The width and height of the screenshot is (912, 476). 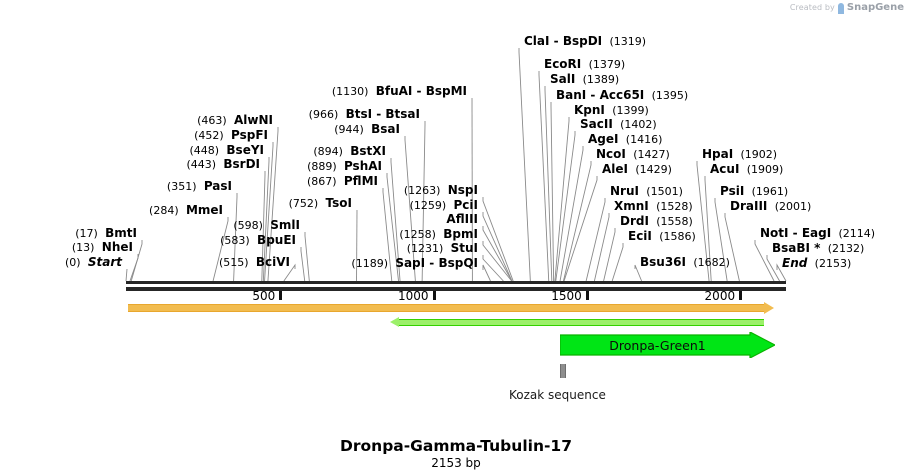 I want to click on site-position: (351), so click(x=181, y=186).